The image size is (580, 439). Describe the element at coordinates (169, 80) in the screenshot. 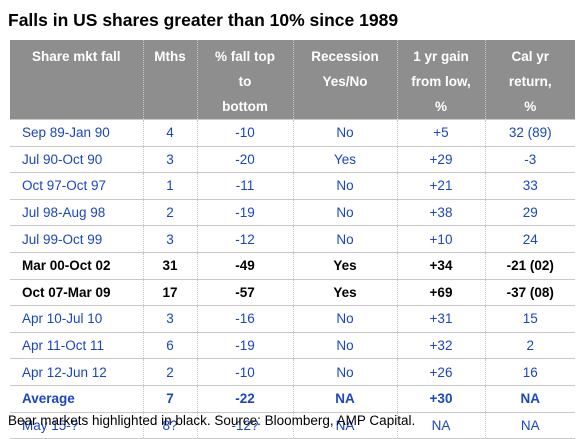

I see `header-cell: Mths` at that location.